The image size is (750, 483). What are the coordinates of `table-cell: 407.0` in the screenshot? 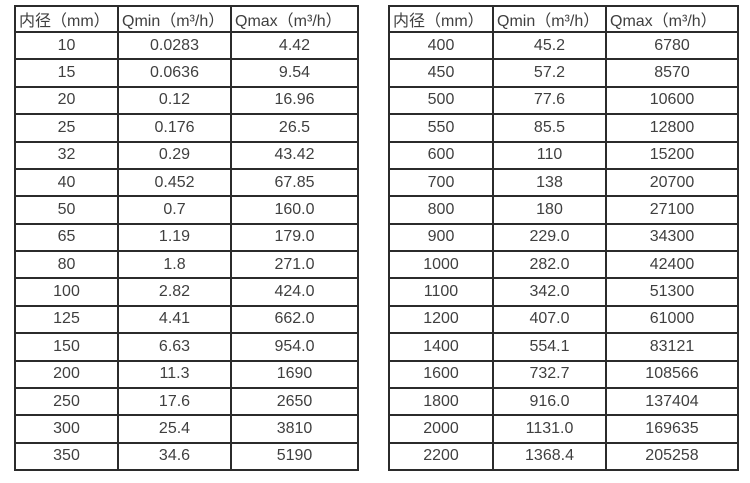 It's located at (549, 319).